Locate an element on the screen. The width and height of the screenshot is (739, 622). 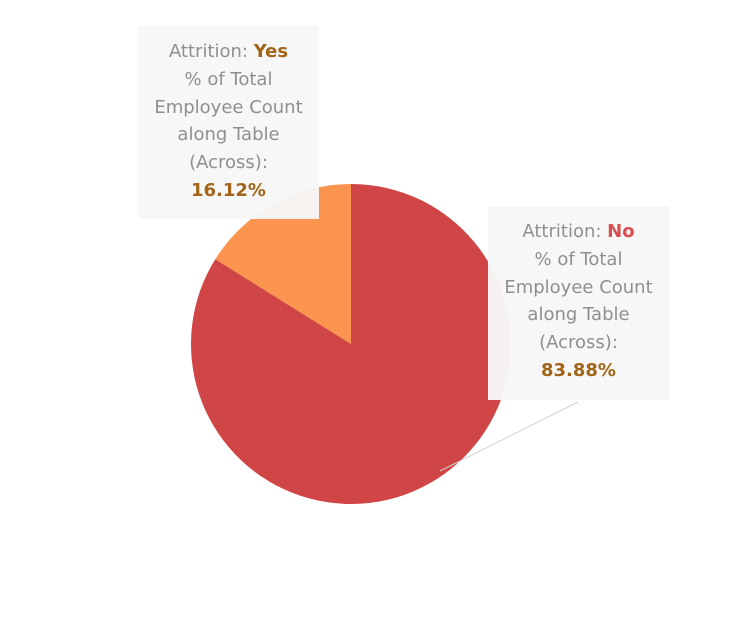
callout-no-measure-line: % of Total is located at coordinates (578, 259).